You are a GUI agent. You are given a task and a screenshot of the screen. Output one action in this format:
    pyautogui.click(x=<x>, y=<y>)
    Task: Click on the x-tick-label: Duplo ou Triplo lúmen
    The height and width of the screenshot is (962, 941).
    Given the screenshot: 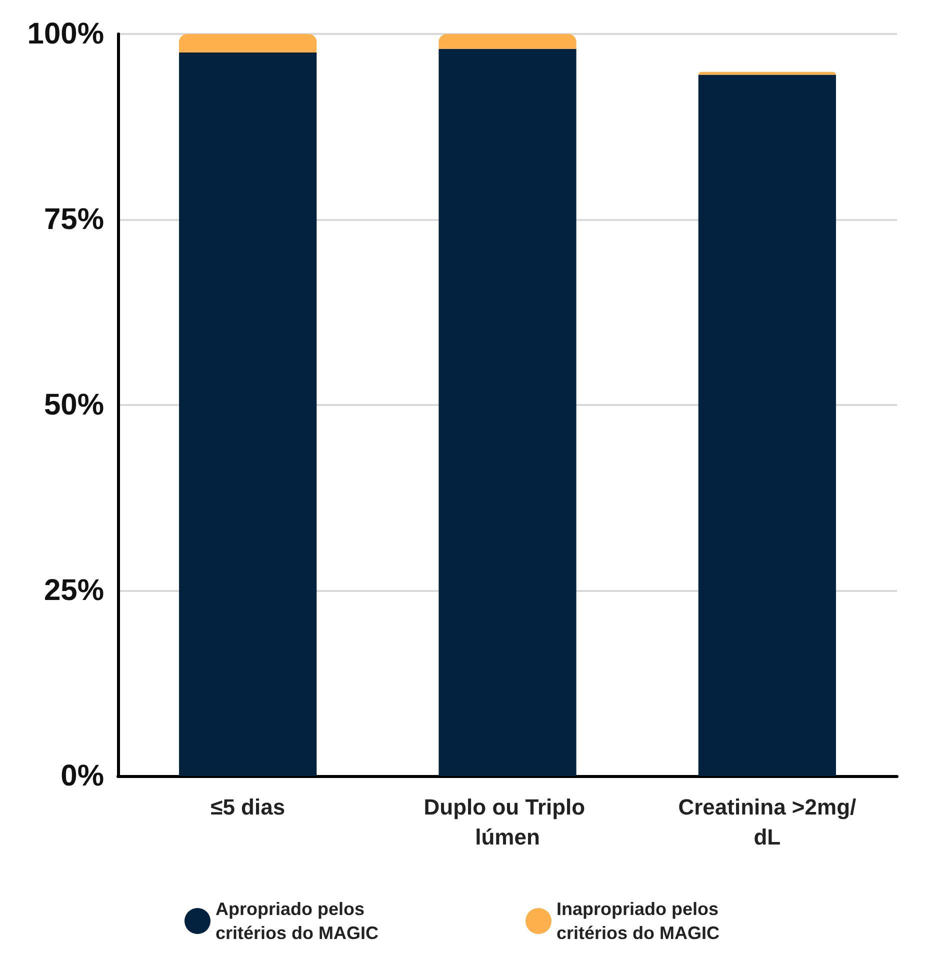 What is the action you would take?
    pyautogui.click(x=508, y=822)
    